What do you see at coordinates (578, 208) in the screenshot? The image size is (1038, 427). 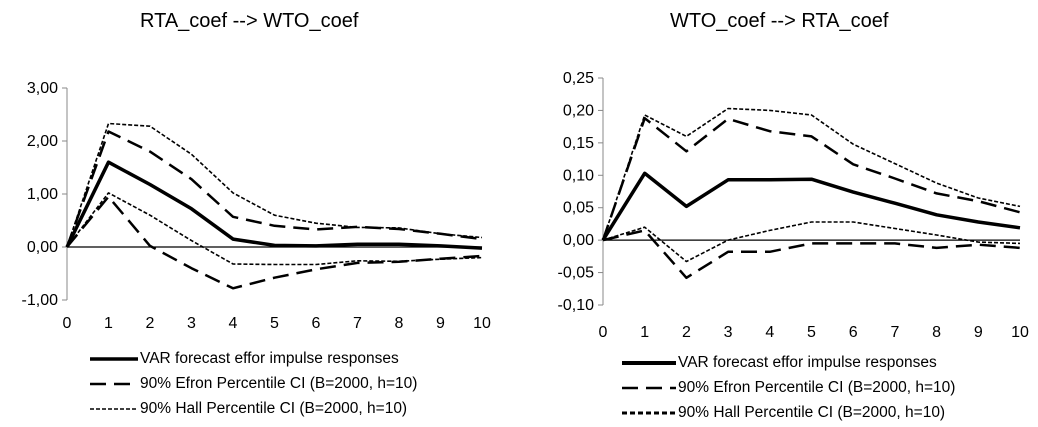 I see `y-tick-label: 0,05` at bounding box center [578, 208].